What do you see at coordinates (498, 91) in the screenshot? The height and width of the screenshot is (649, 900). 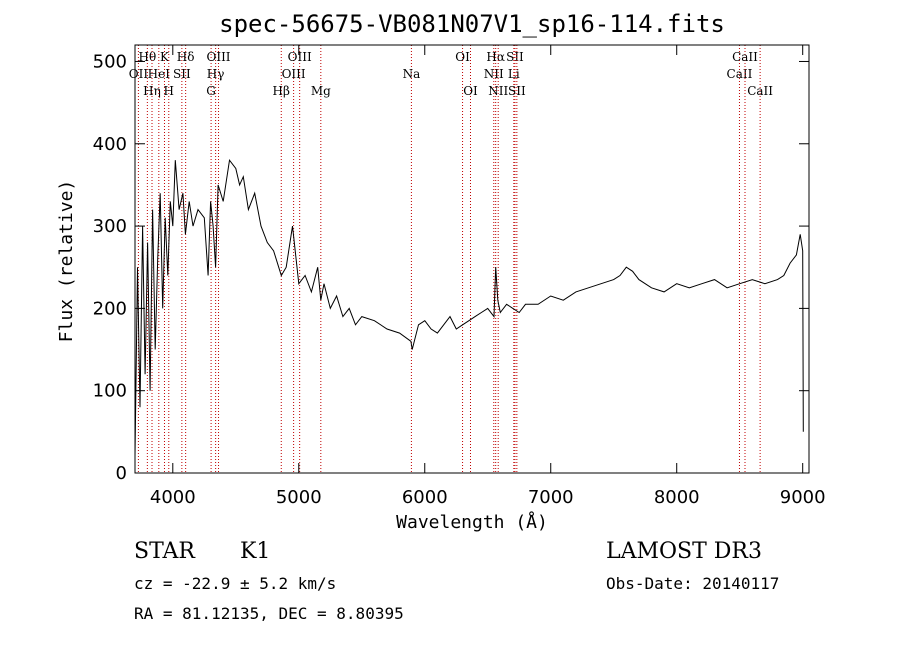 I see `line-label-20: NII` at bounding box center [498, 91].